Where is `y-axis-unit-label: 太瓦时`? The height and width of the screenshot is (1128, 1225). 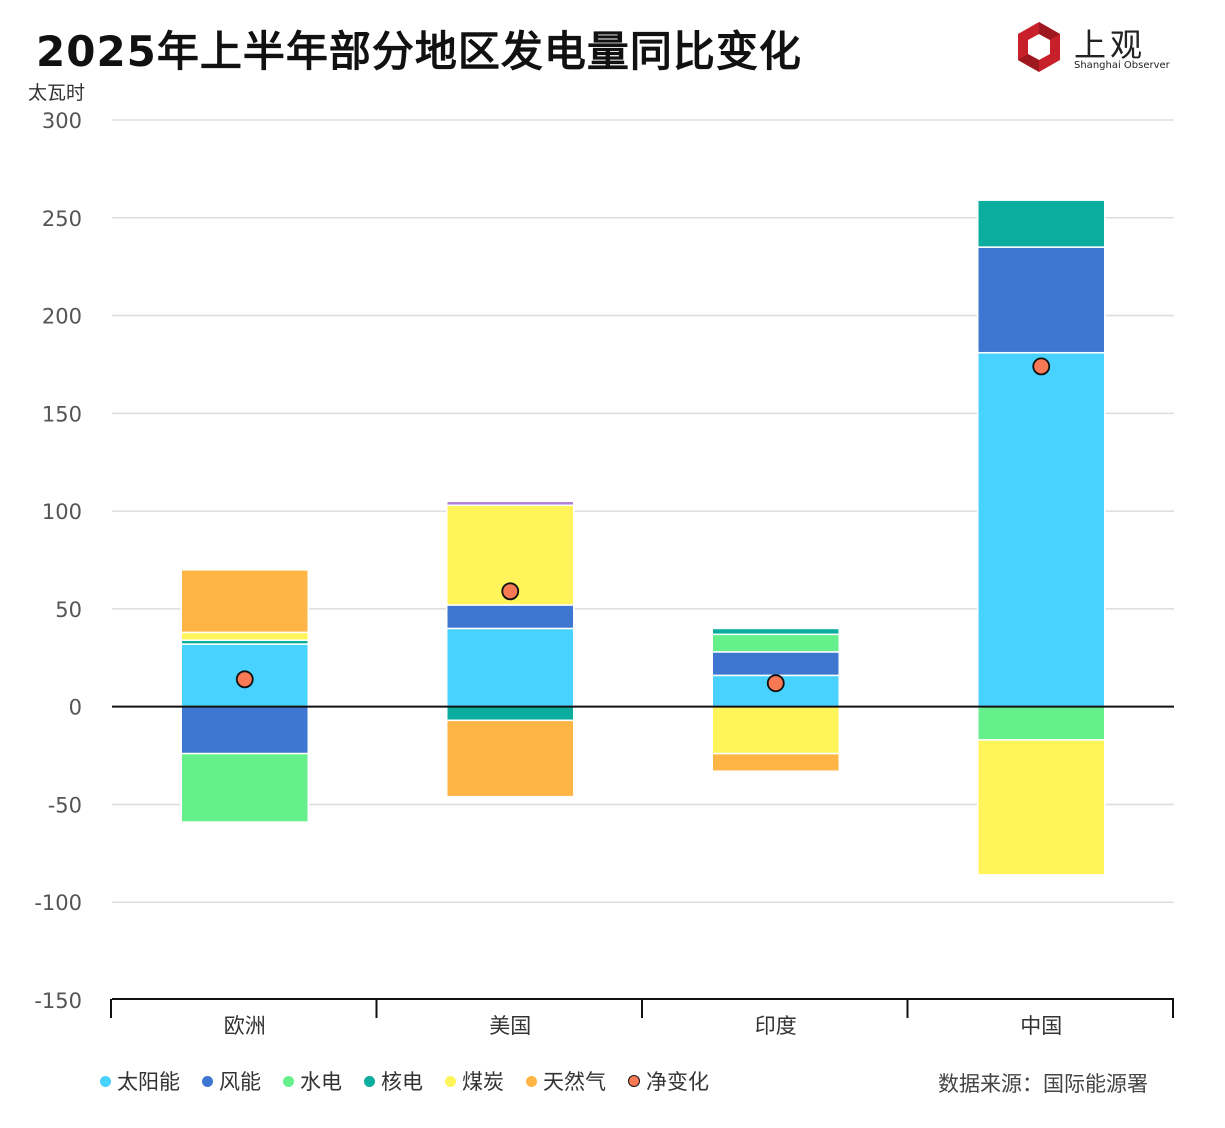
y-axis-unit-label: 太瓦时 is located at coordinates (57, 93).